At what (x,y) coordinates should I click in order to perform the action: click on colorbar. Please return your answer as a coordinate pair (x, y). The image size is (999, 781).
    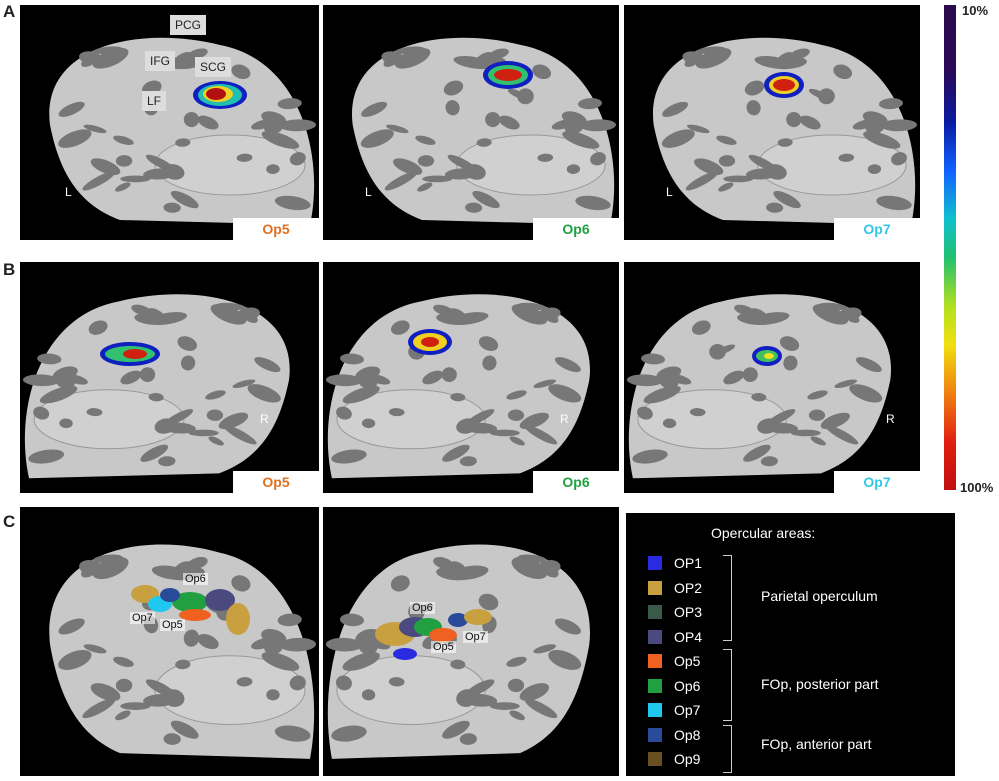
    Looking at the image, I should click on (950, 247).